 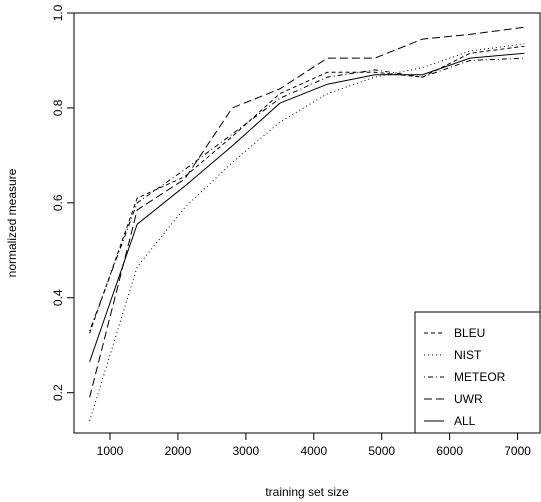 I want to click on x-axis-title: training set size, so click(x=307, y=492).